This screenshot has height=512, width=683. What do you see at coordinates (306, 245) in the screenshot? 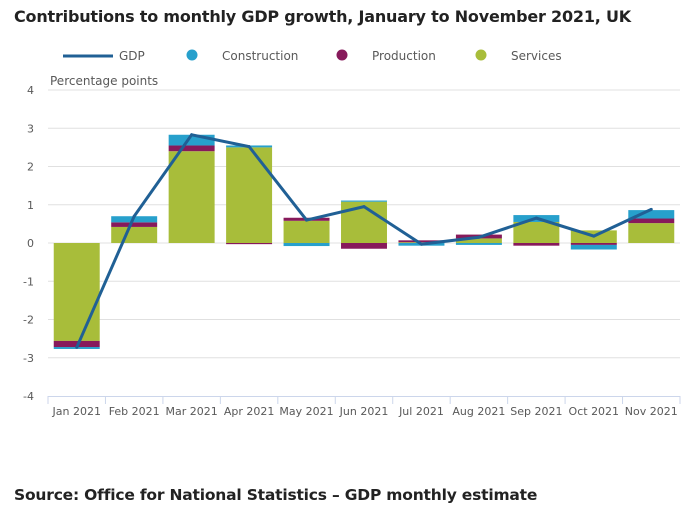
I see `bar-construction-may-2021` at bounding box center [306, 245].